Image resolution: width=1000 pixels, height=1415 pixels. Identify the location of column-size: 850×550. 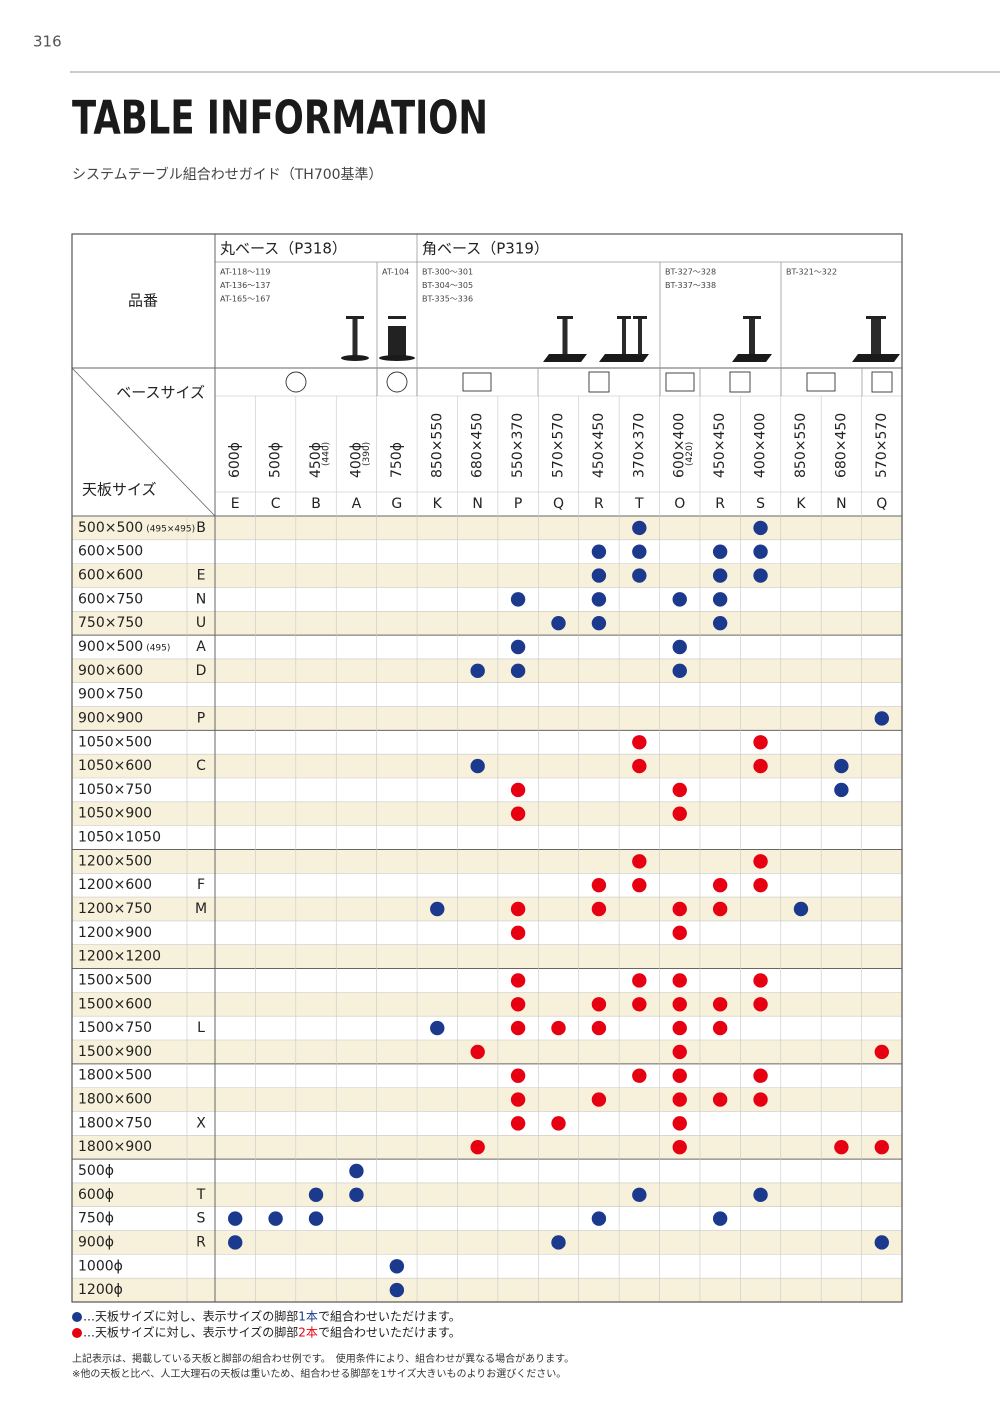
(437, 445).